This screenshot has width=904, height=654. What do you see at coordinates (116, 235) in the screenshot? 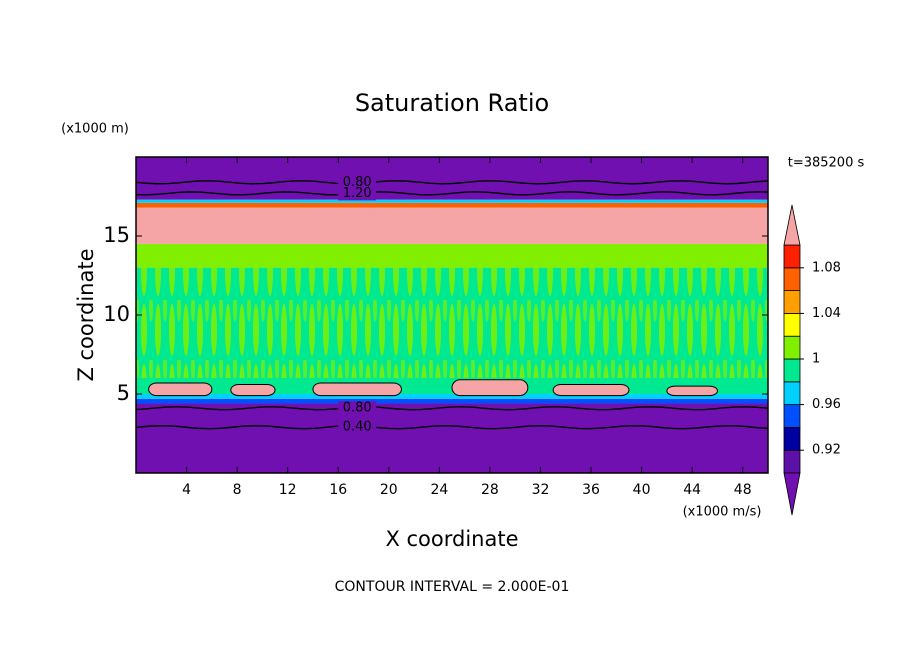
I see `y-tick-label: 15` at bounding box center [116, 235].